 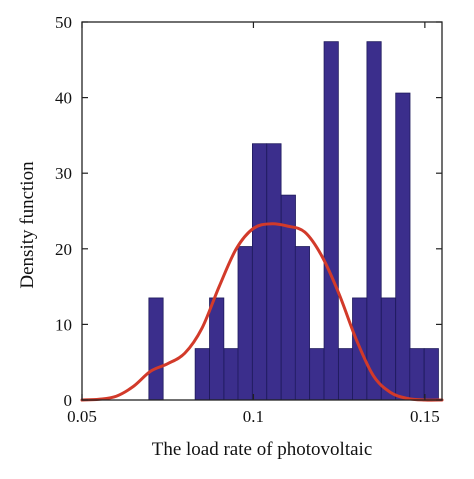 What do you see at coordinates (68, 400) in the screenshot?
I see `y-tick-label: 0` at bounding box center [68, 400].